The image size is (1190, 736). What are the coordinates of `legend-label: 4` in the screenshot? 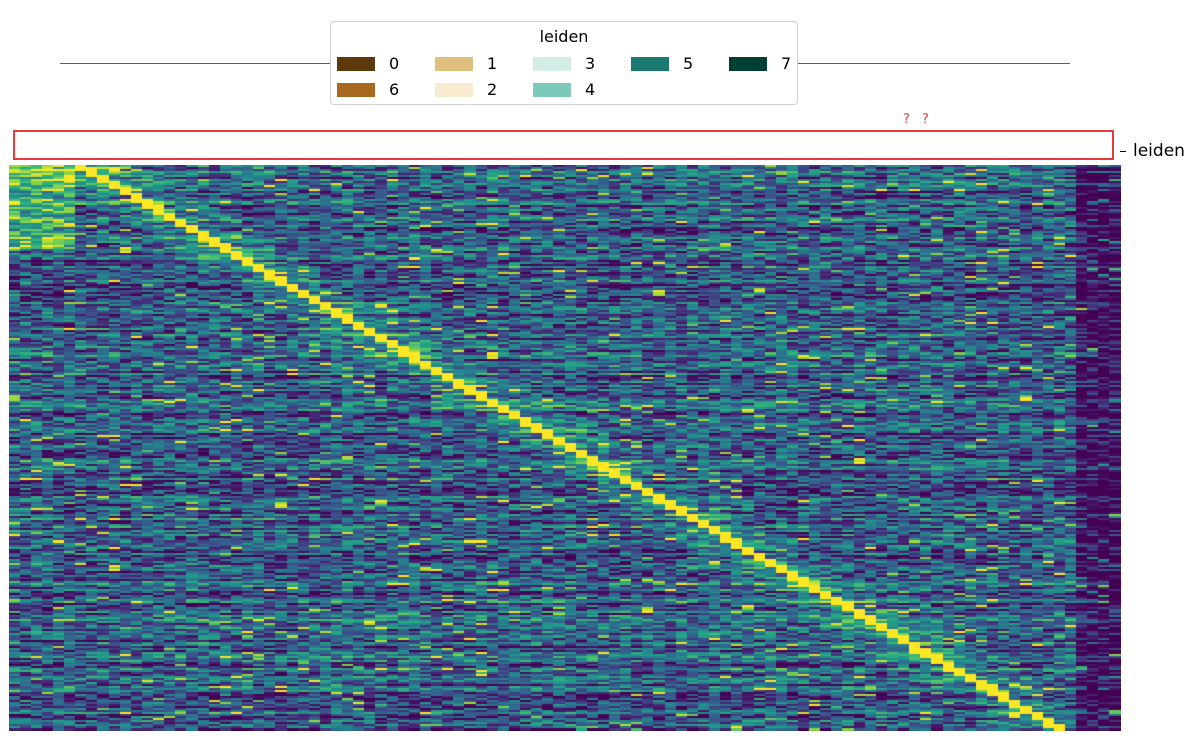 It's located at (590, 89).